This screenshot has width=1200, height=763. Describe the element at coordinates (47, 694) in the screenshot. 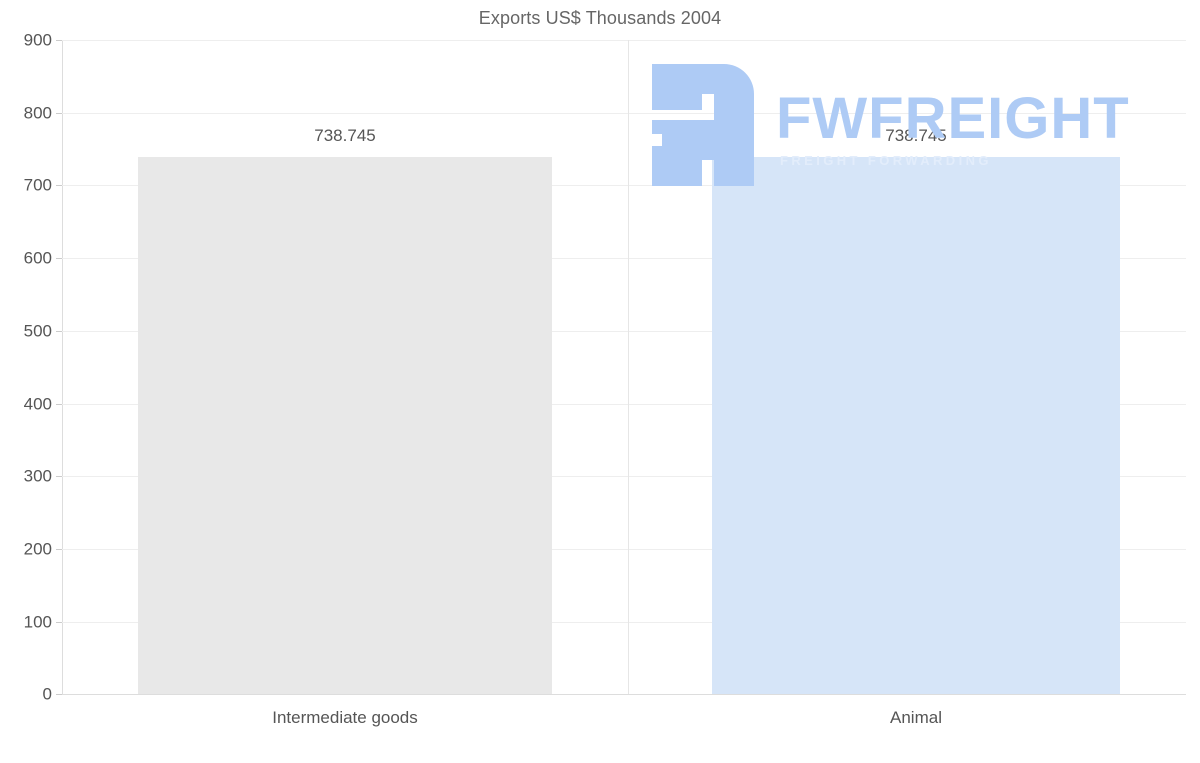

I see `y-axis-tick-label: 0` at that location.